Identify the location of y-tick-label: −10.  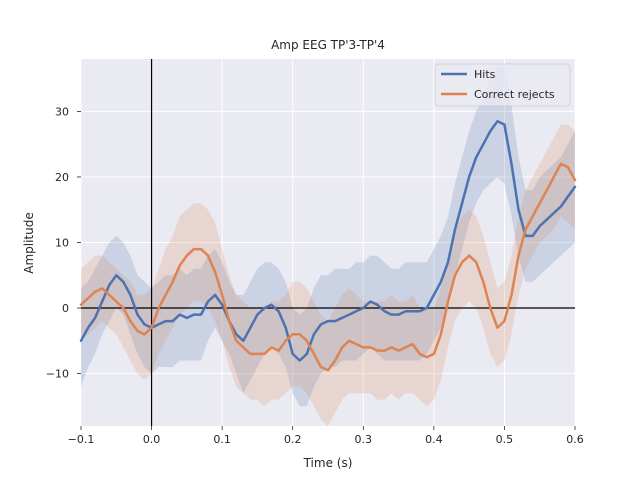
(57, 374).